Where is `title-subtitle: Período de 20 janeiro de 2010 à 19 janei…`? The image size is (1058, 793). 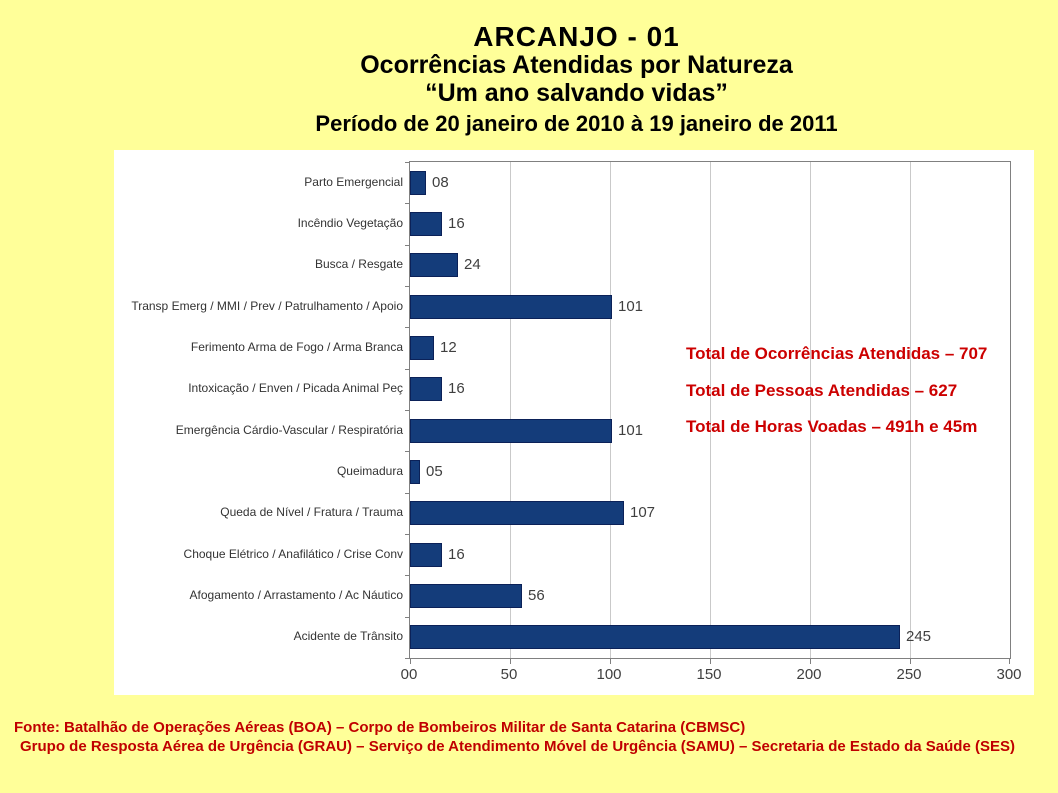
title-subtitle: Período de 20 janeiro de 2010 à 19 janei… is located at coordinates (576, 123).